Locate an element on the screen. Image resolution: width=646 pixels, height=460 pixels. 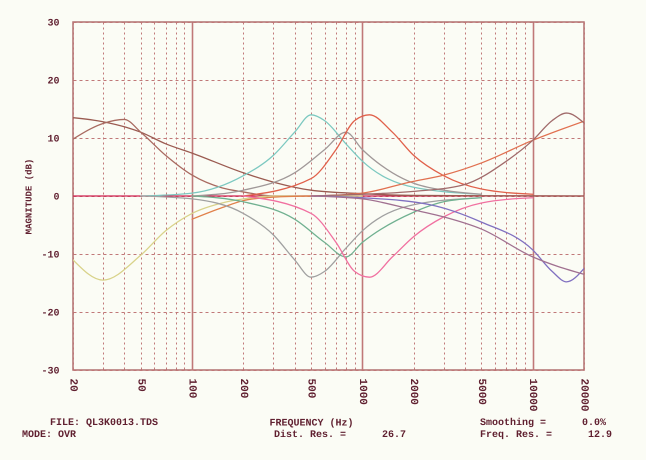
text: FILE: QL3K0013.TDS is located at coordinates (104, 423).